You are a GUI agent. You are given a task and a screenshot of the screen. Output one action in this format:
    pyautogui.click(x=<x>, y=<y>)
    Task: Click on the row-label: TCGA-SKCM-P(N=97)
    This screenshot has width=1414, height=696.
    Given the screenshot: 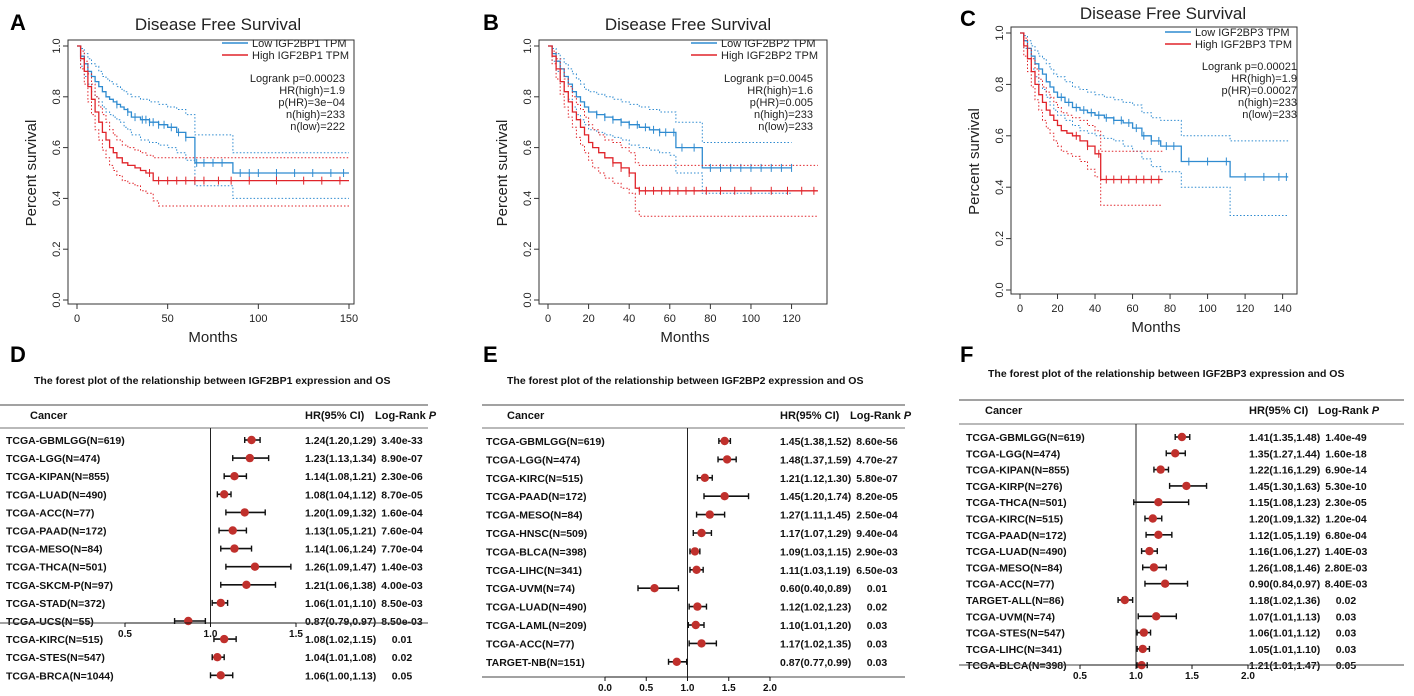 What is the action you would take?
    pyautogui.click(x=59, y=586)
    